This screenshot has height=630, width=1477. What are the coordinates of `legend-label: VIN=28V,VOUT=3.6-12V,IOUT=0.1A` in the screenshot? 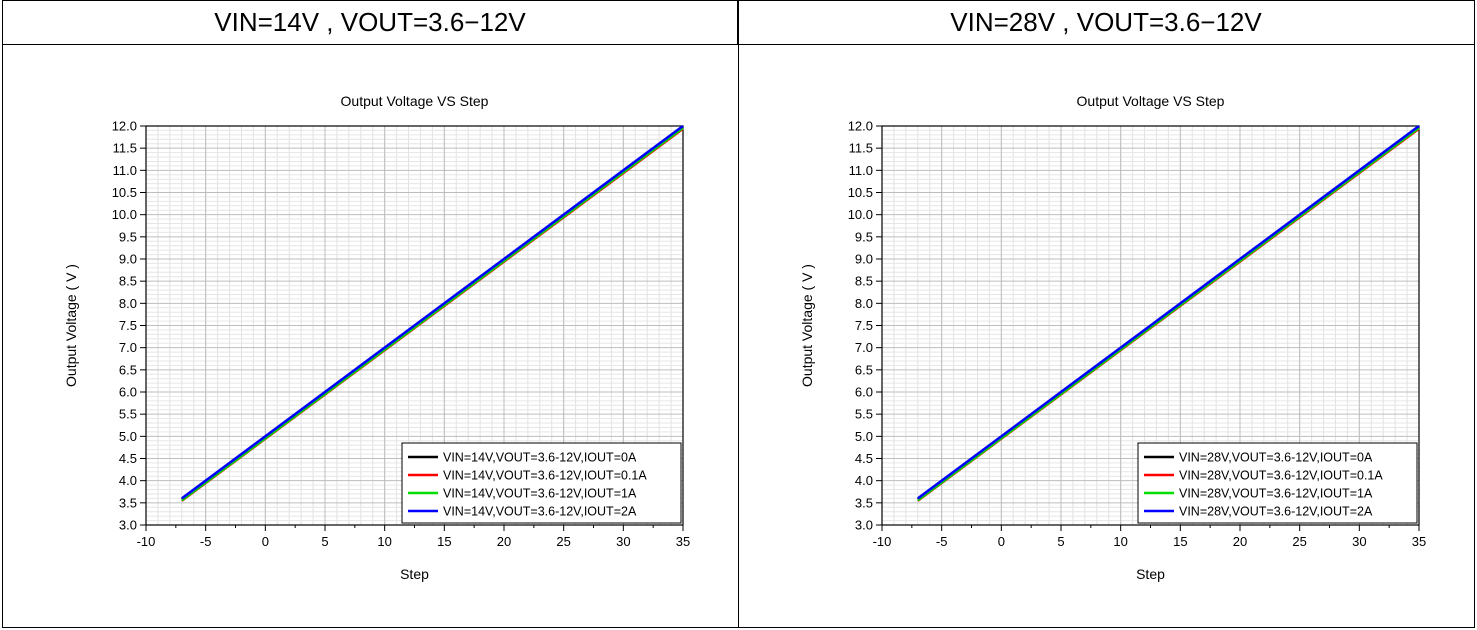 It's located at (1281, 476).